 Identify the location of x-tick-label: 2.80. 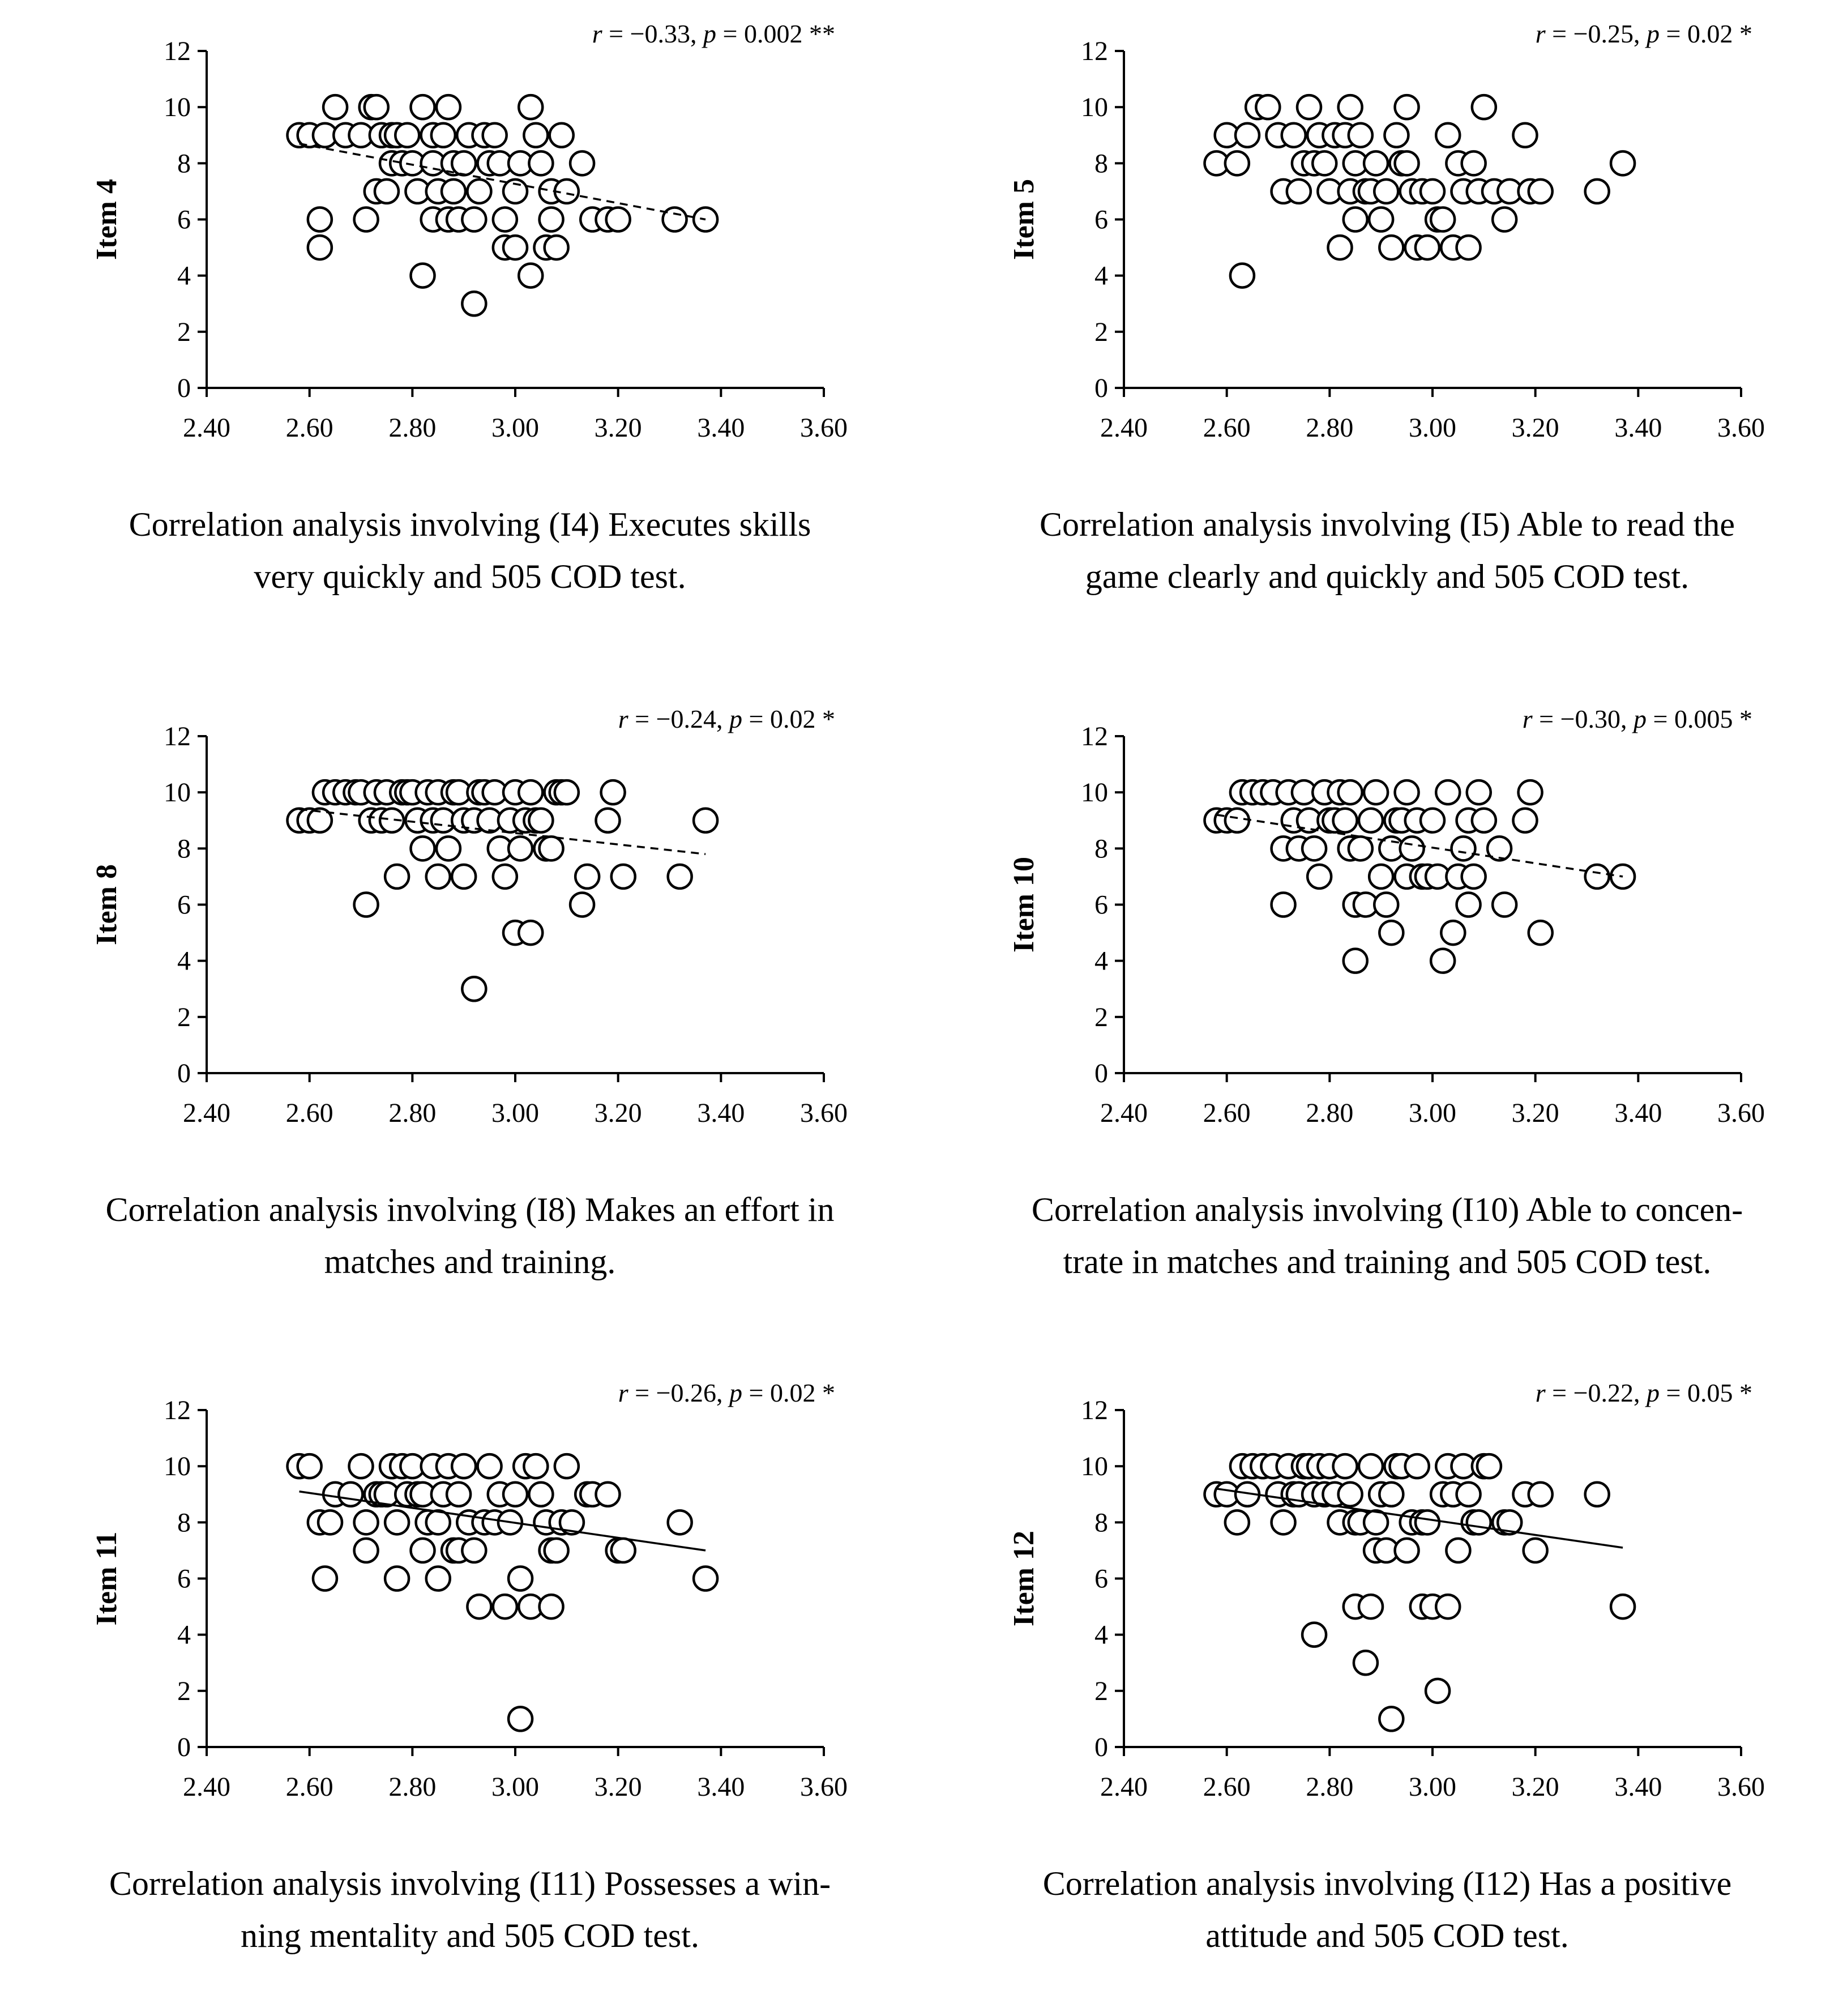
(1329, 428).